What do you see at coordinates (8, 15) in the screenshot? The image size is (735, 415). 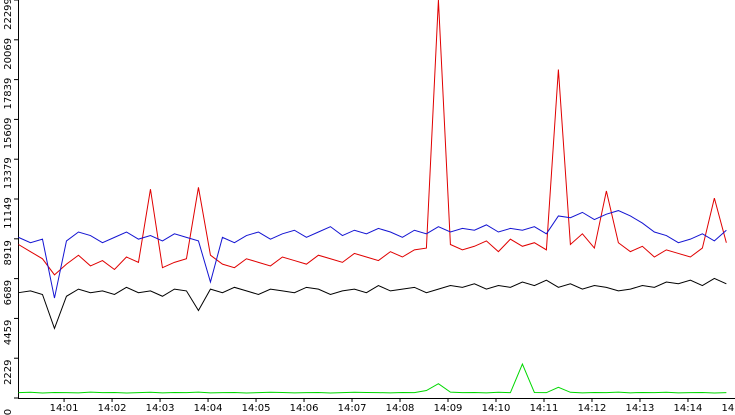 I see `y-tick-label: 22299` at bounding box center [8, 15].